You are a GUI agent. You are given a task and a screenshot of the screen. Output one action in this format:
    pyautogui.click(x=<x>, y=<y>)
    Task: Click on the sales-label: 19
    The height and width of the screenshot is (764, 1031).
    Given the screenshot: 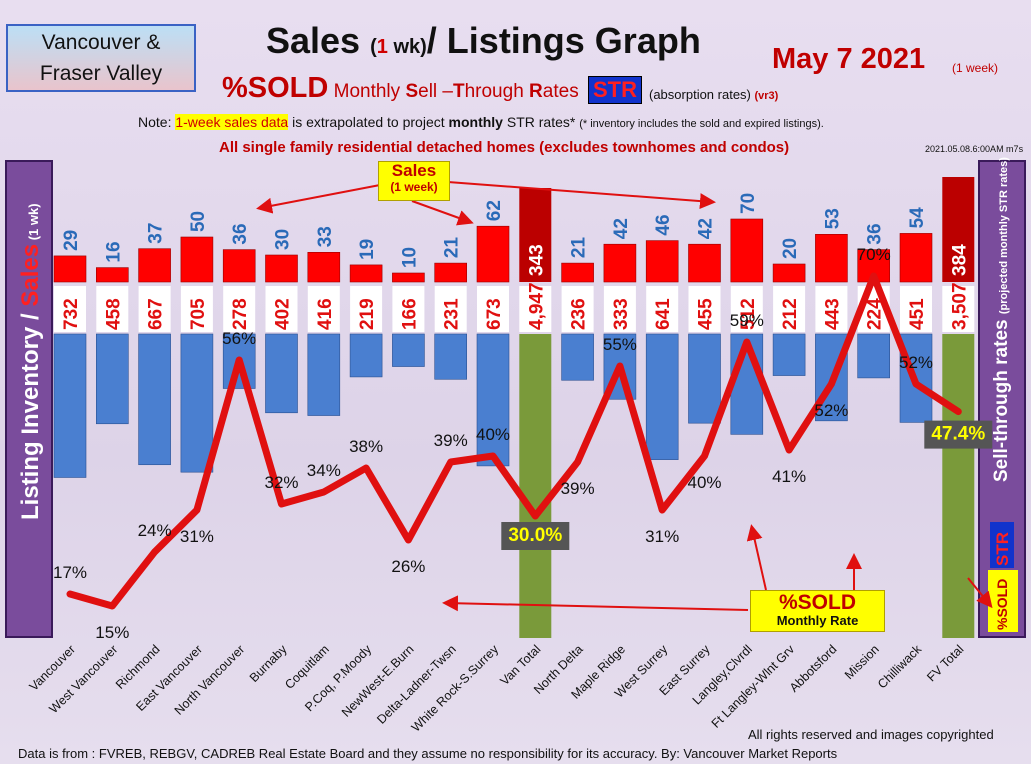 What is the action you would take?
    pyautogui.click(x=367, y=249)
    